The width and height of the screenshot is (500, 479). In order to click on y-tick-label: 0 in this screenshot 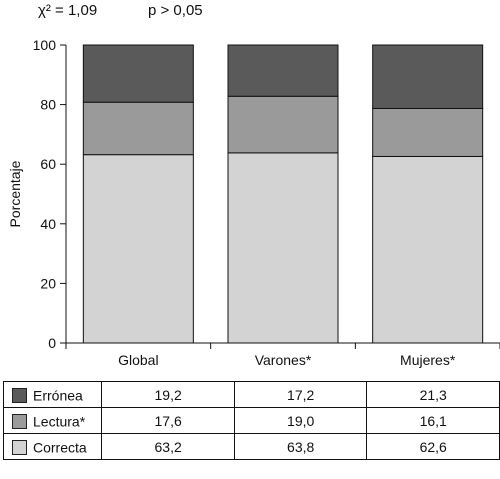, I will do `click(52, 343)`.